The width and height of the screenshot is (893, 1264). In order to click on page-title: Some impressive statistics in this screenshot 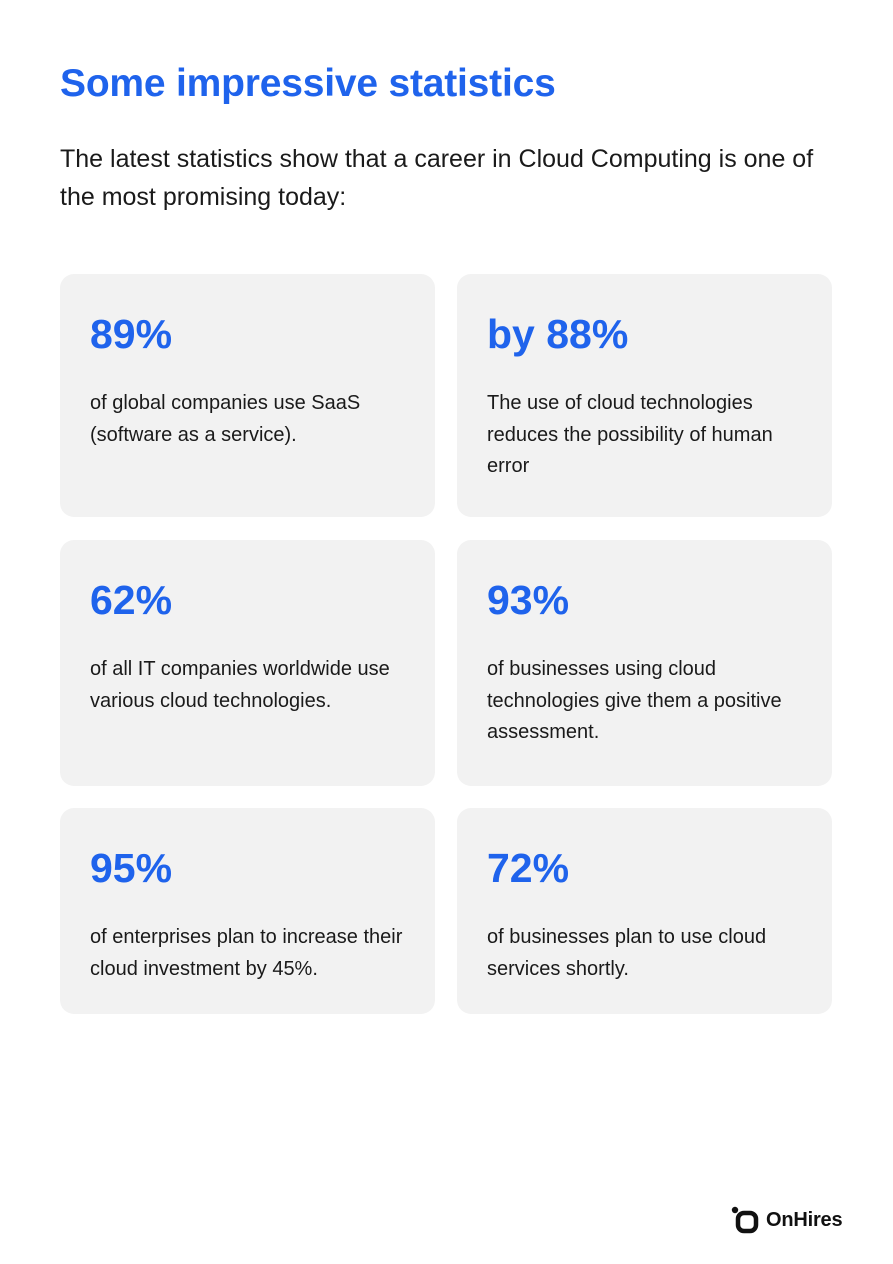, I will do `click(308, 83)`.